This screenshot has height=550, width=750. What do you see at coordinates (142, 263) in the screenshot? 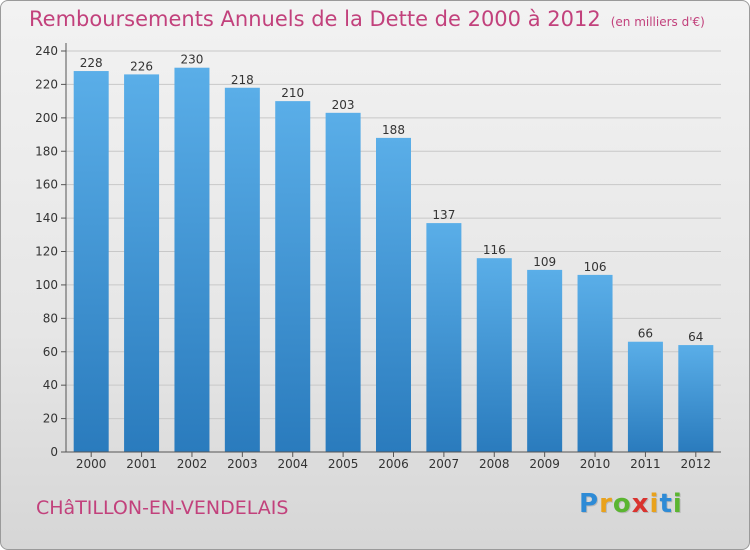
I see `bar-2001` at bounding box center [142, 263].